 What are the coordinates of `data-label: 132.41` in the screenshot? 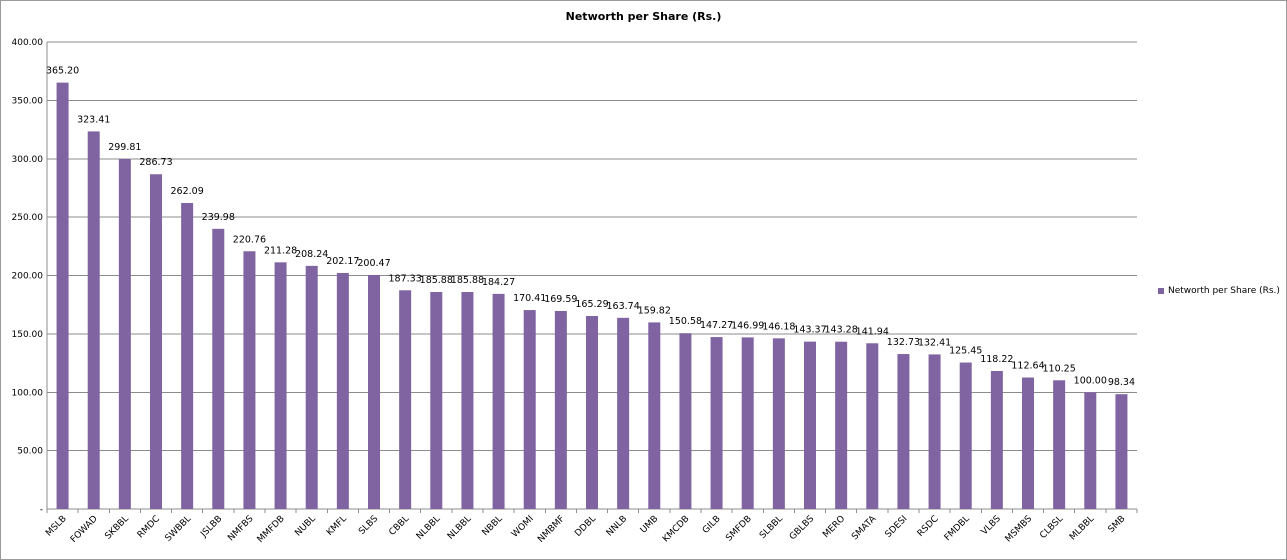 It's located at (934, 342).